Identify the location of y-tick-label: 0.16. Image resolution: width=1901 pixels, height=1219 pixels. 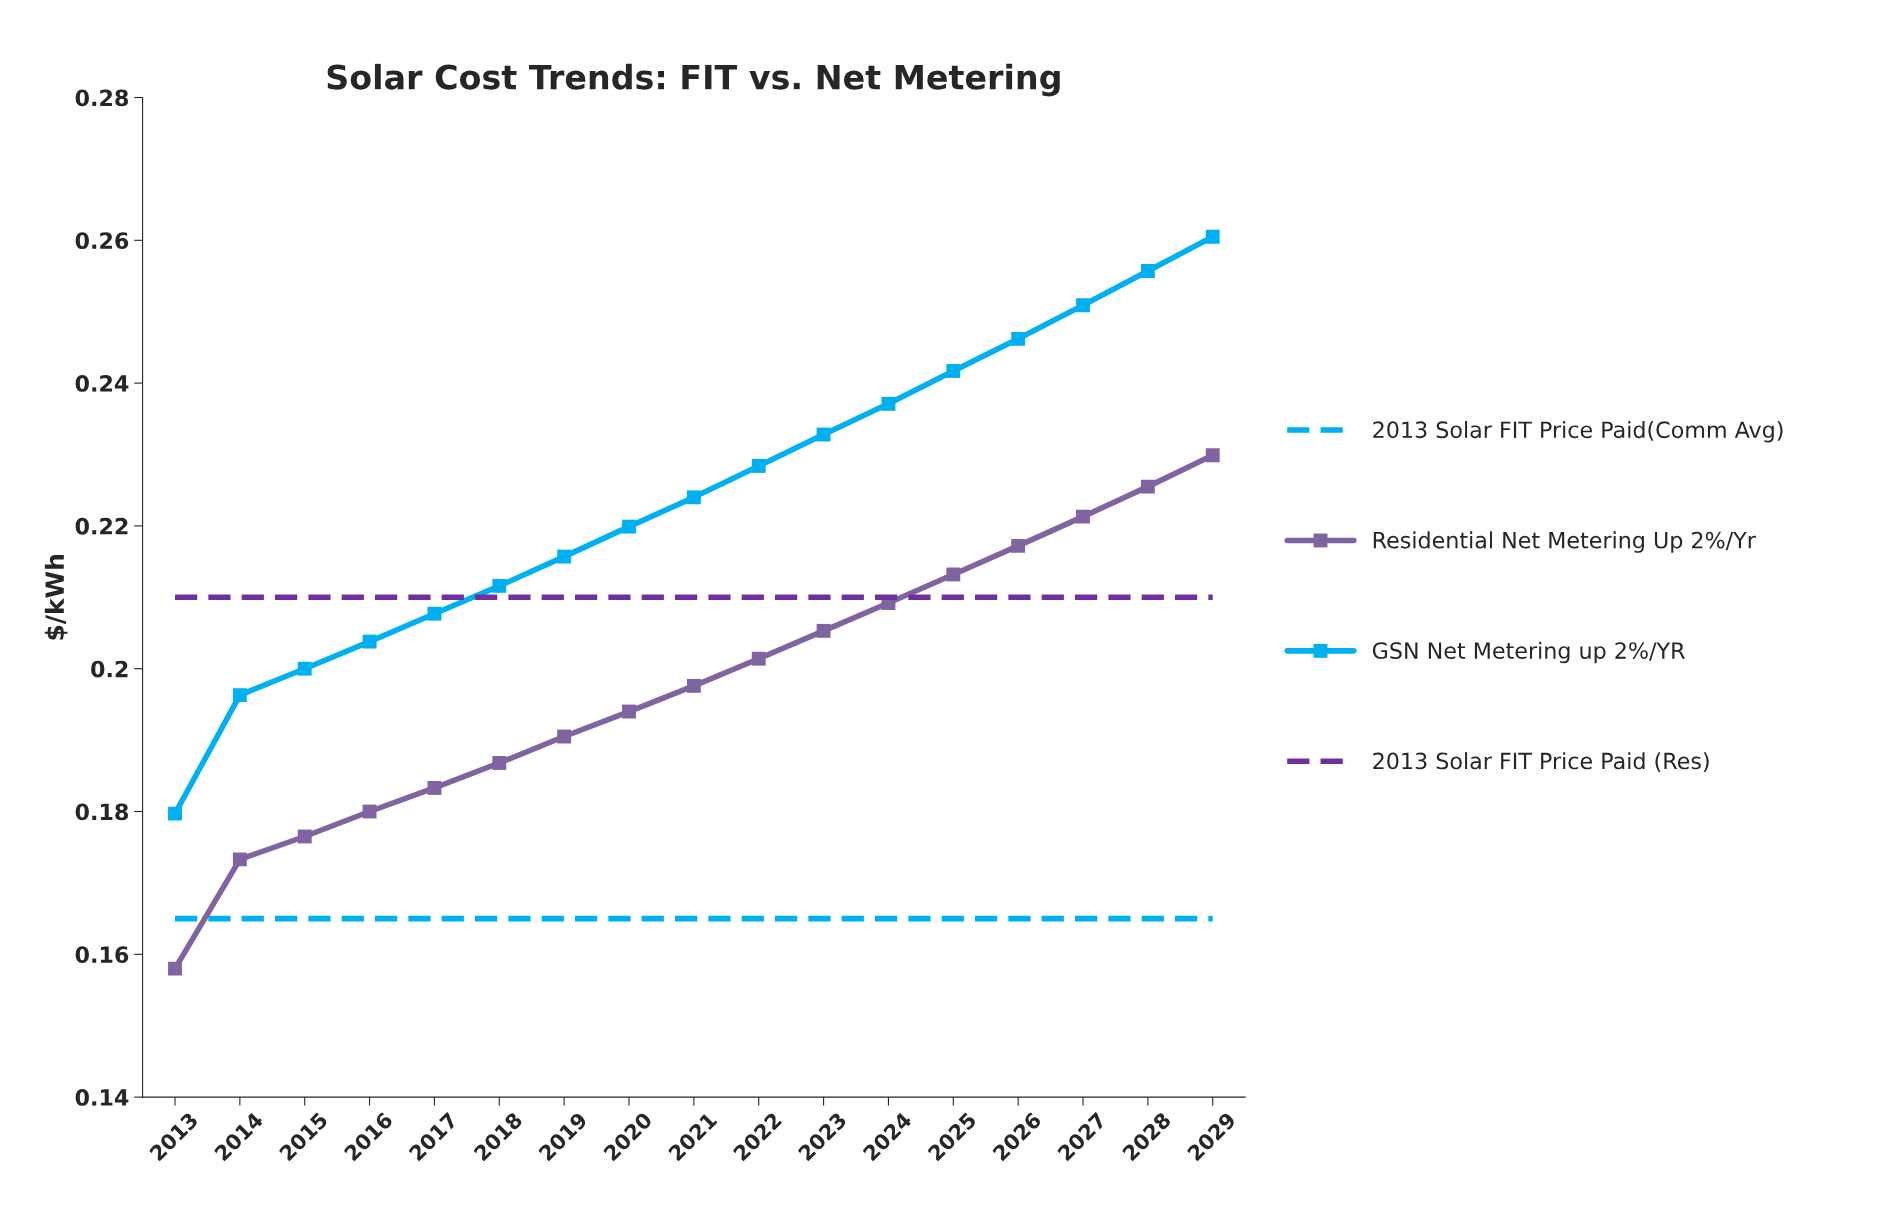
(102, 955).